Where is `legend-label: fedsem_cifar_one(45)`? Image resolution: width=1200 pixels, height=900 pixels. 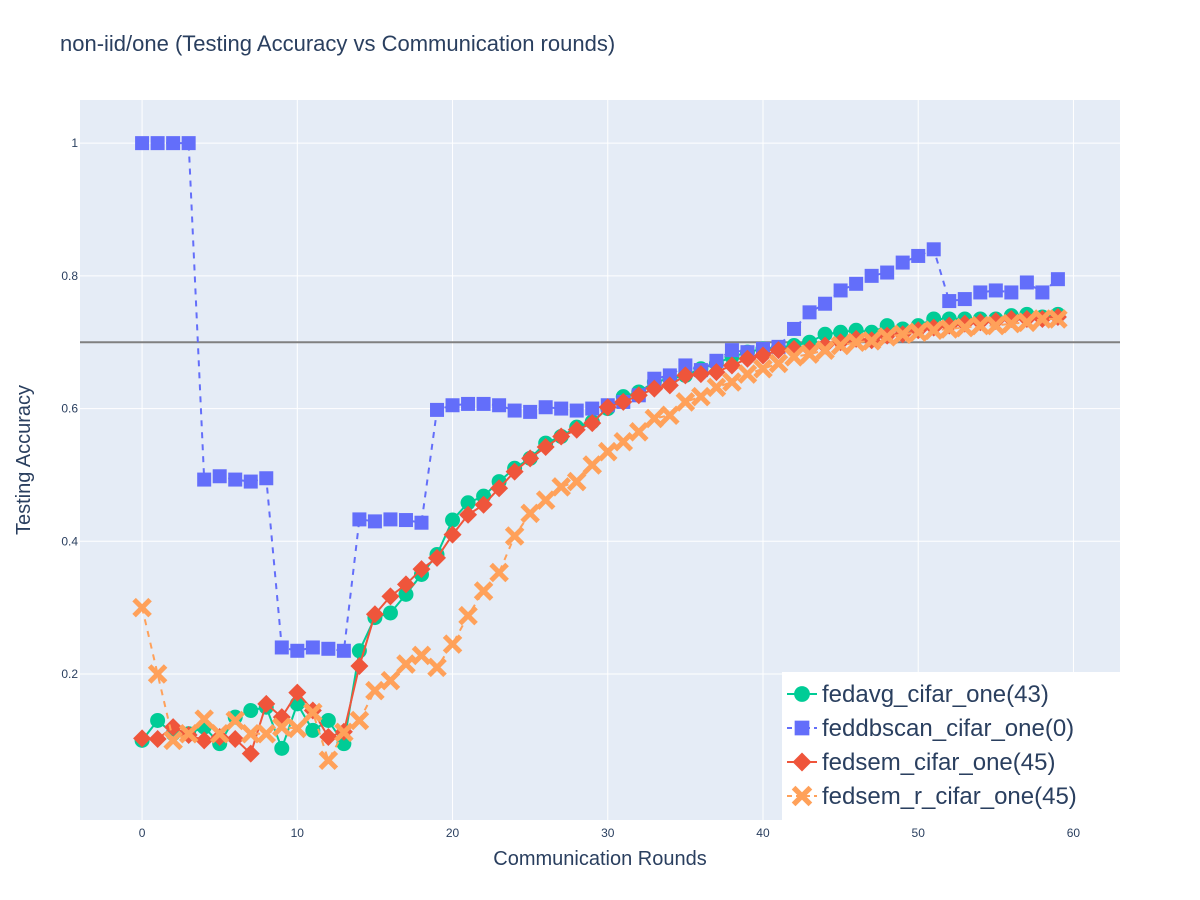 legend-label: fedsem_cifar_one(45) is located at coordinates (938, 762).